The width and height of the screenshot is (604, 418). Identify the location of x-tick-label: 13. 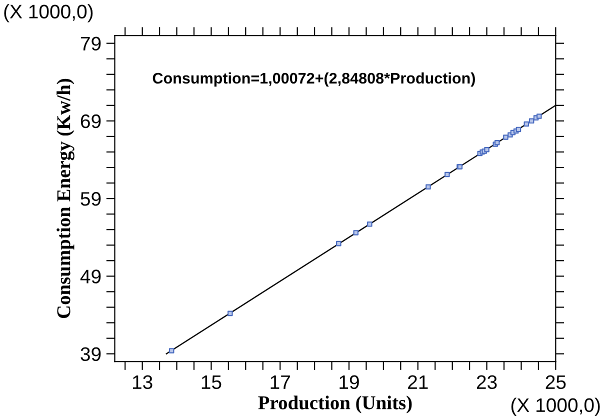
(142, 382).